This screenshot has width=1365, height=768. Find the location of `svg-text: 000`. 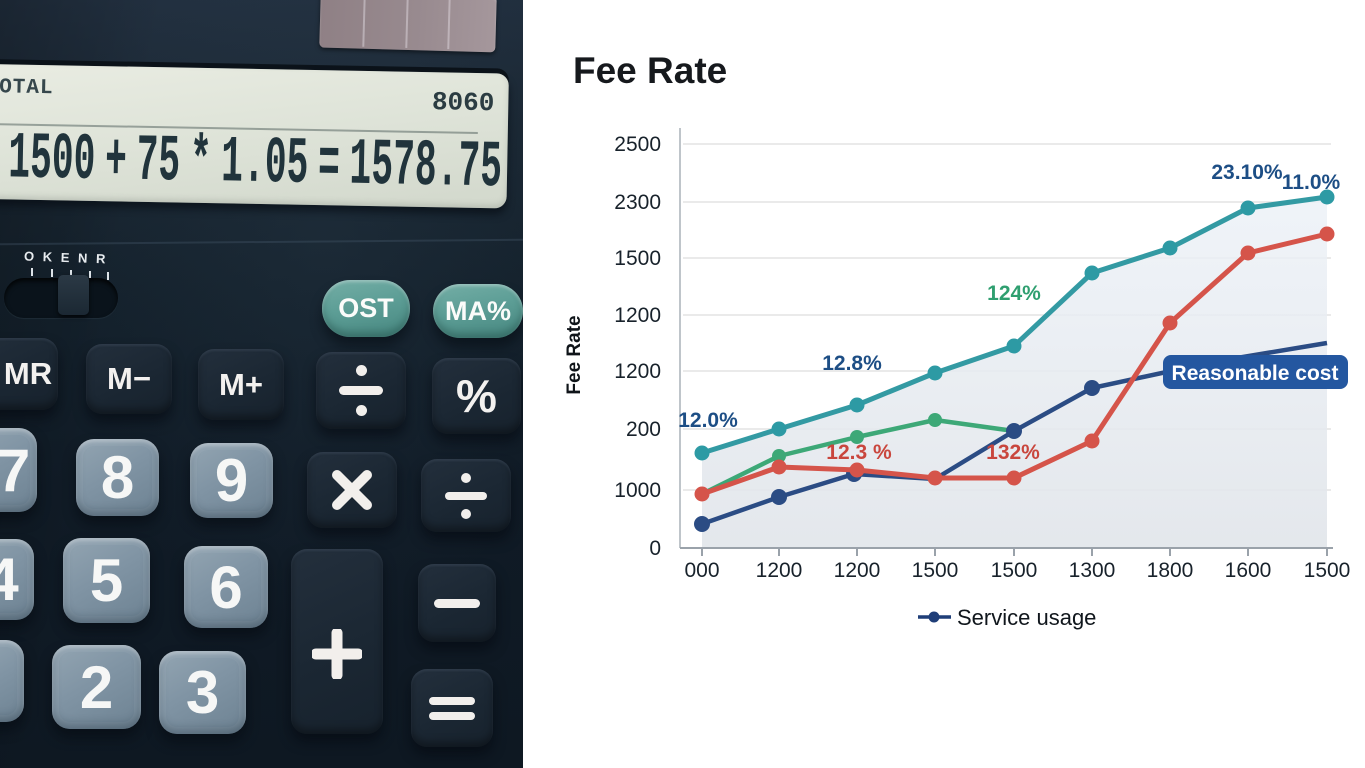

svg-text: 000 is located at coordinates (701, 570).